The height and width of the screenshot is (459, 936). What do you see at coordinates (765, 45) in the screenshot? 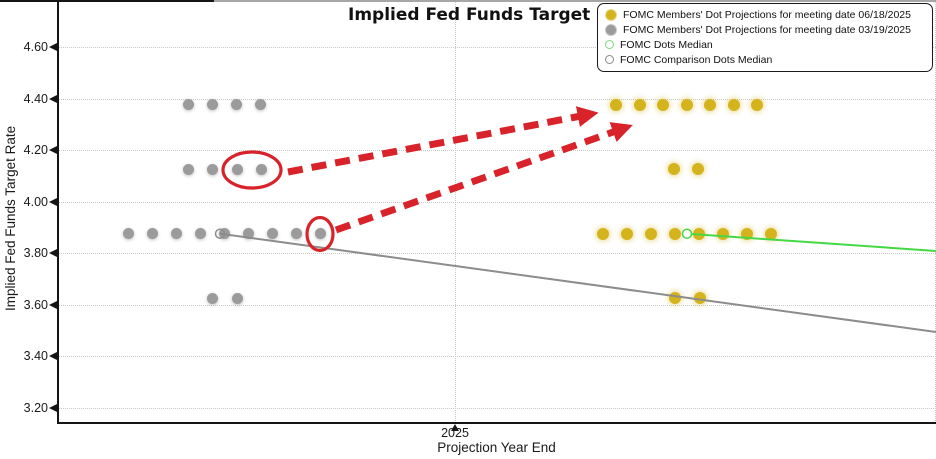
I see `legend-item-dots-median: FOMC Dots Median` at bounding box center [765, 45].